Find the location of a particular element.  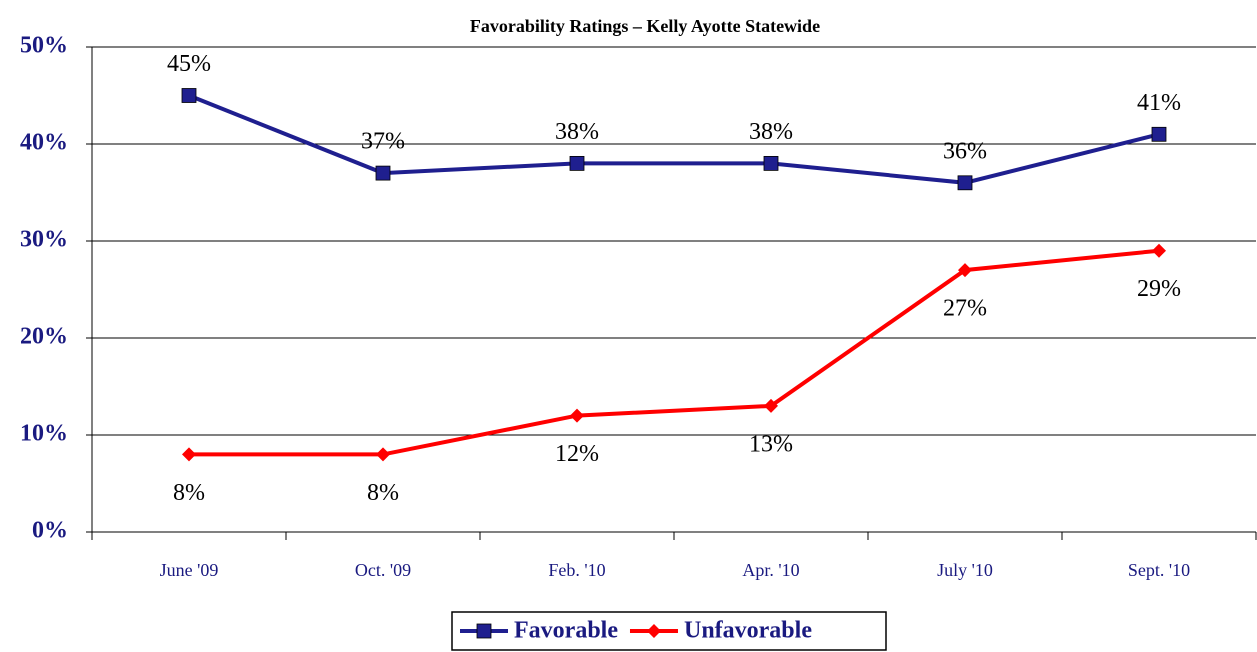

x-tick-label: Oct. '09 is located at coordinates (383, 570).